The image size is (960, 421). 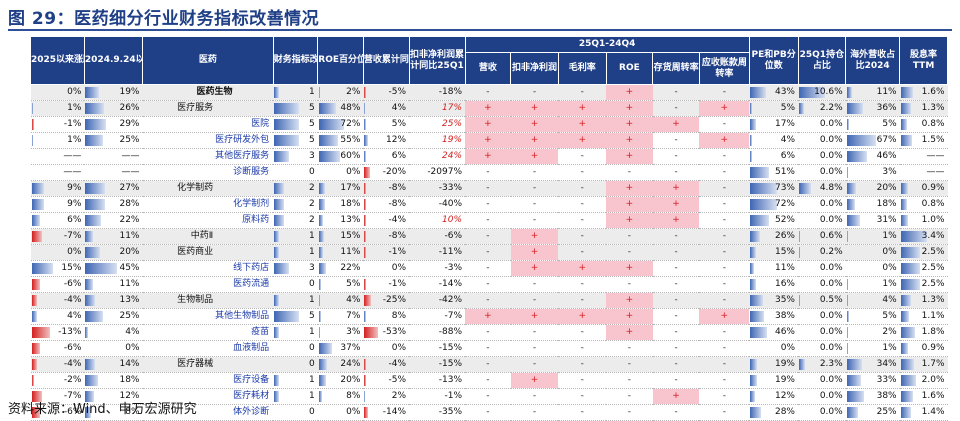 I want to click on np-yoy-cell: -3%, so click(x=437, y=269).